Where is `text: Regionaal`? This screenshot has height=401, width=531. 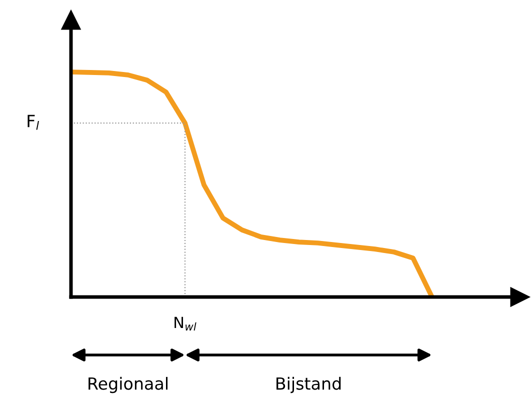
text: Regionaal is located at coordinates (128, 385).